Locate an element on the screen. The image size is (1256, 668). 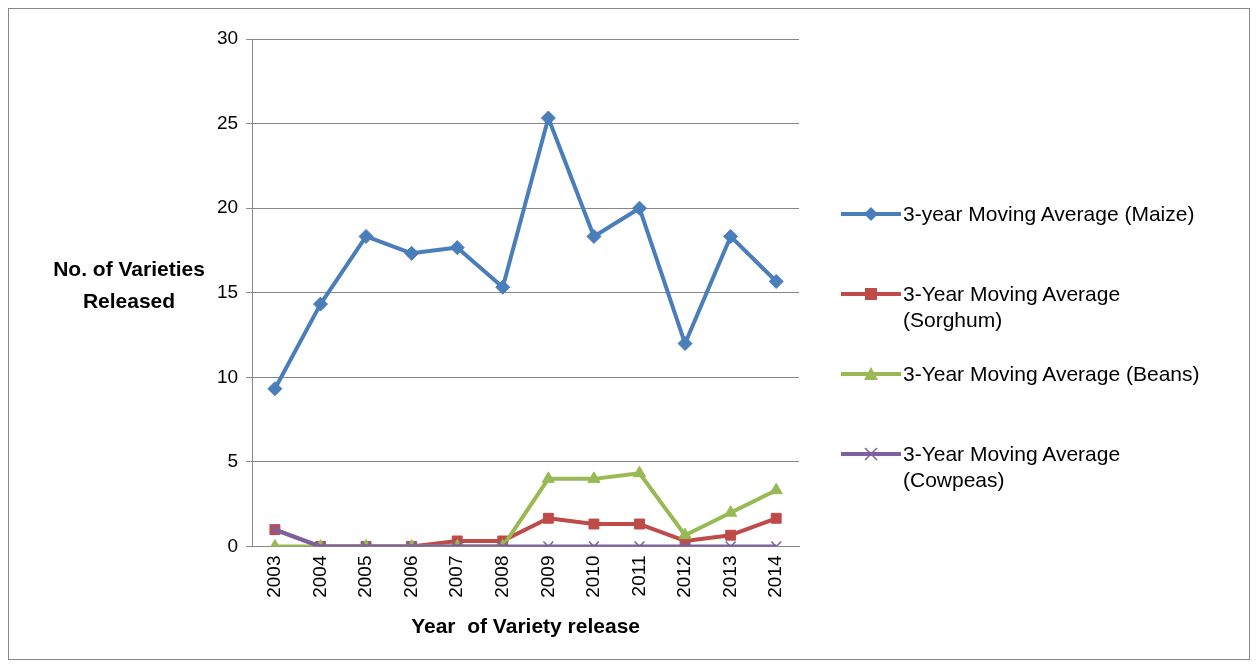
y-tick-label: 15 is located at coordinates (227, 291).